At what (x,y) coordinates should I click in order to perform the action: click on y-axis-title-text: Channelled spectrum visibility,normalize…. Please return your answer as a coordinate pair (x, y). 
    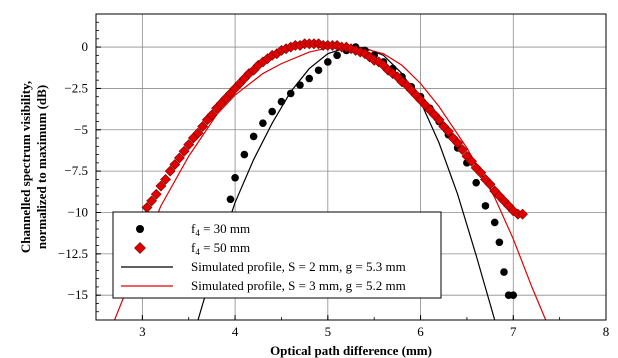
    Looking at the image, I should click on (33, 167).